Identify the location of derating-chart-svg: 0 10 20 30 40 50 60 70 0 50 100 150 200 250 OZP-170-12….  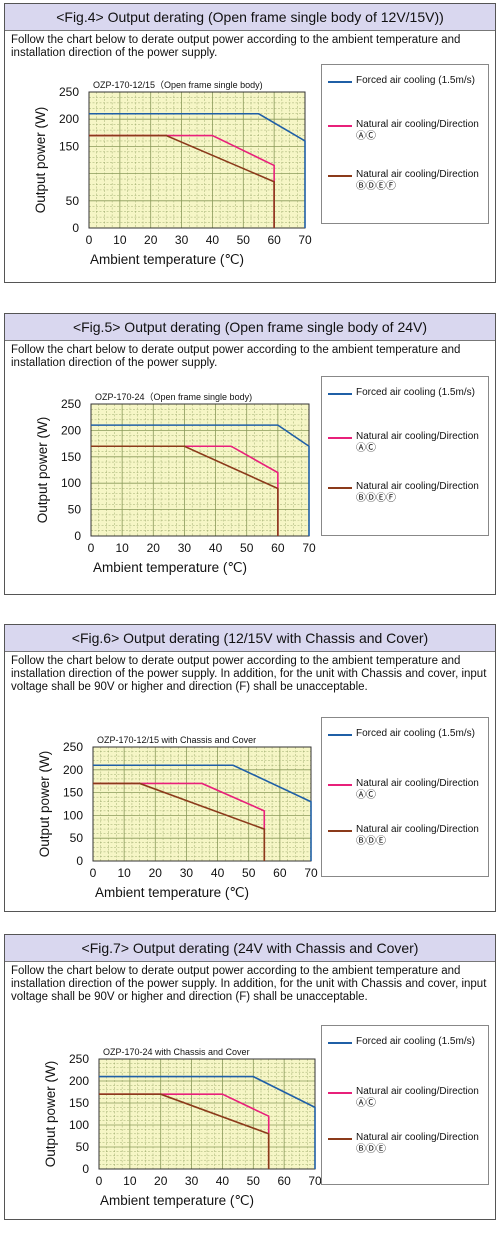
(177, 817).